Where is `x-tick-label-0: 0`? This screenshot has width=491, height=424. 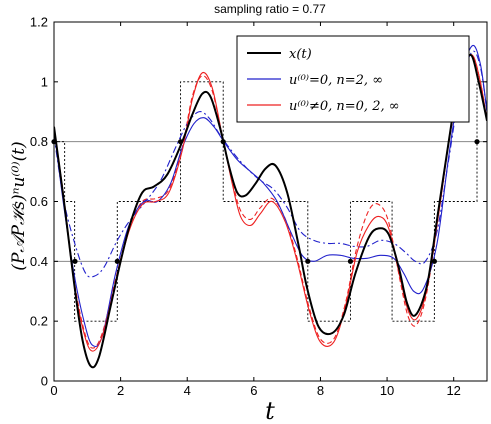
x-tick-label-0: 0 is located at coordinates (53, 390).